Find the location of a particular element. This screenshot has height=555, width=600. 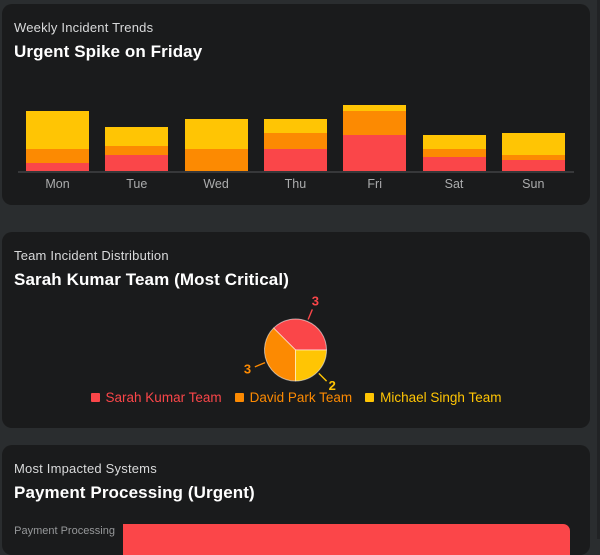

bar-column-tue is located at coordinates (137, 149).